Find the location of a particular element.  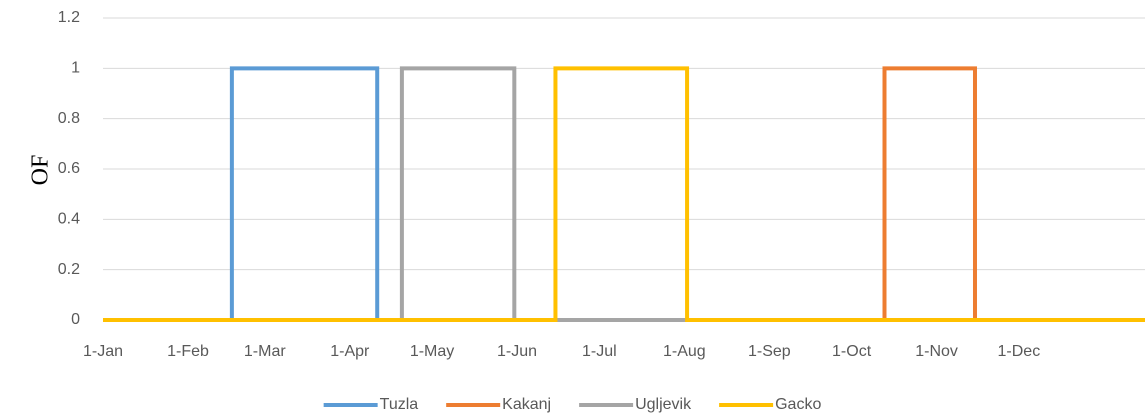

x-tick-label: 1-Nov is located at coordinates (936, 351).